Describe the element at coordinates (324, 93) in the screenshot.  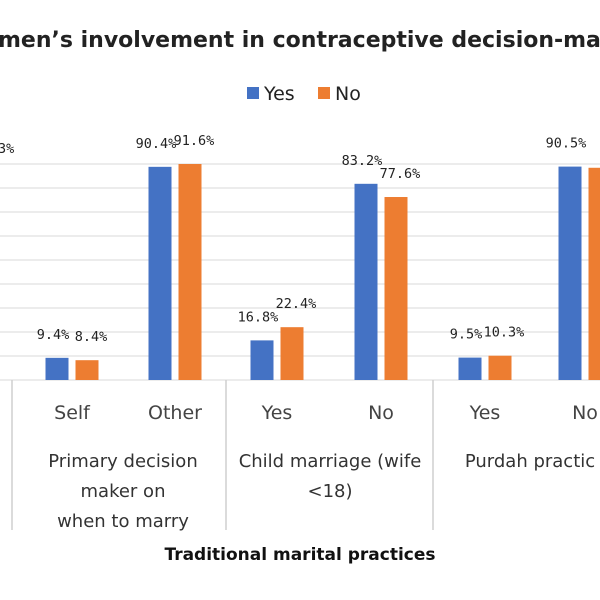
I see `legend-swatch-no` at that location.